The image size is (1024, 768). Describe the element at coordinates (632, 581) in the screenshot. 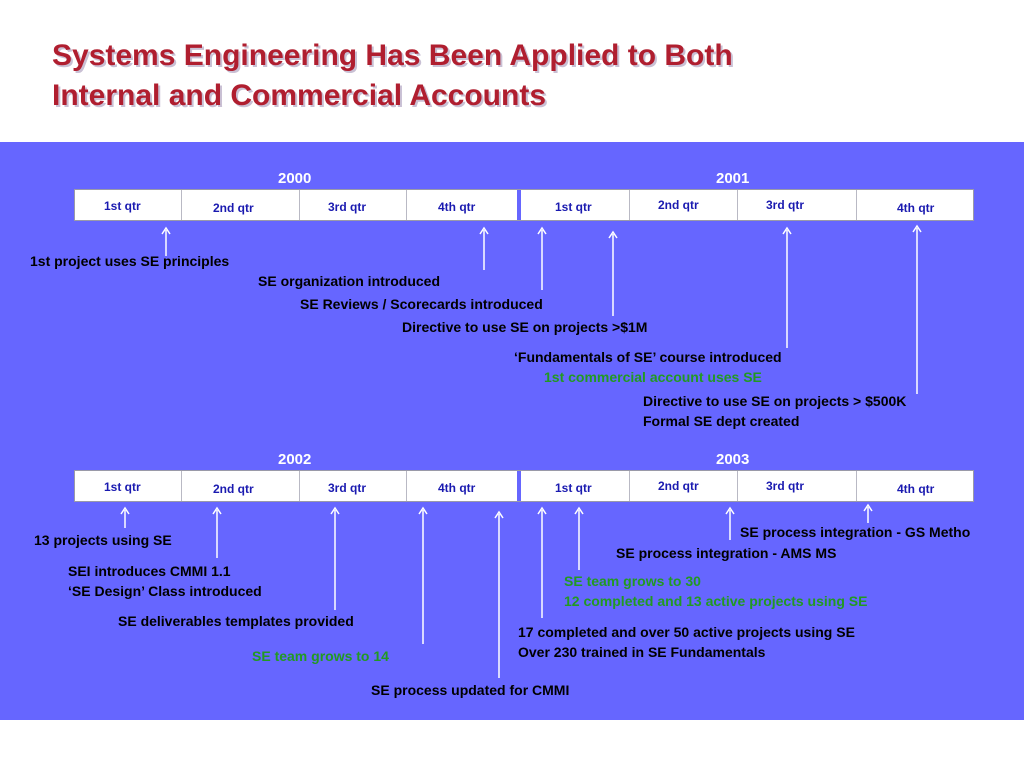

I see `event-label-highlight: SE team grows to 30` at that location.